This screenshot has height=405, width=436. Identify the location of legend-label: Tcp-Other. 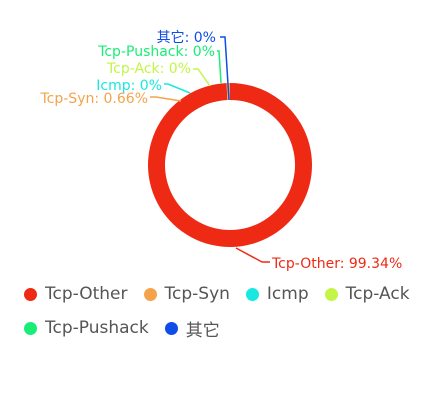
(86, 294).